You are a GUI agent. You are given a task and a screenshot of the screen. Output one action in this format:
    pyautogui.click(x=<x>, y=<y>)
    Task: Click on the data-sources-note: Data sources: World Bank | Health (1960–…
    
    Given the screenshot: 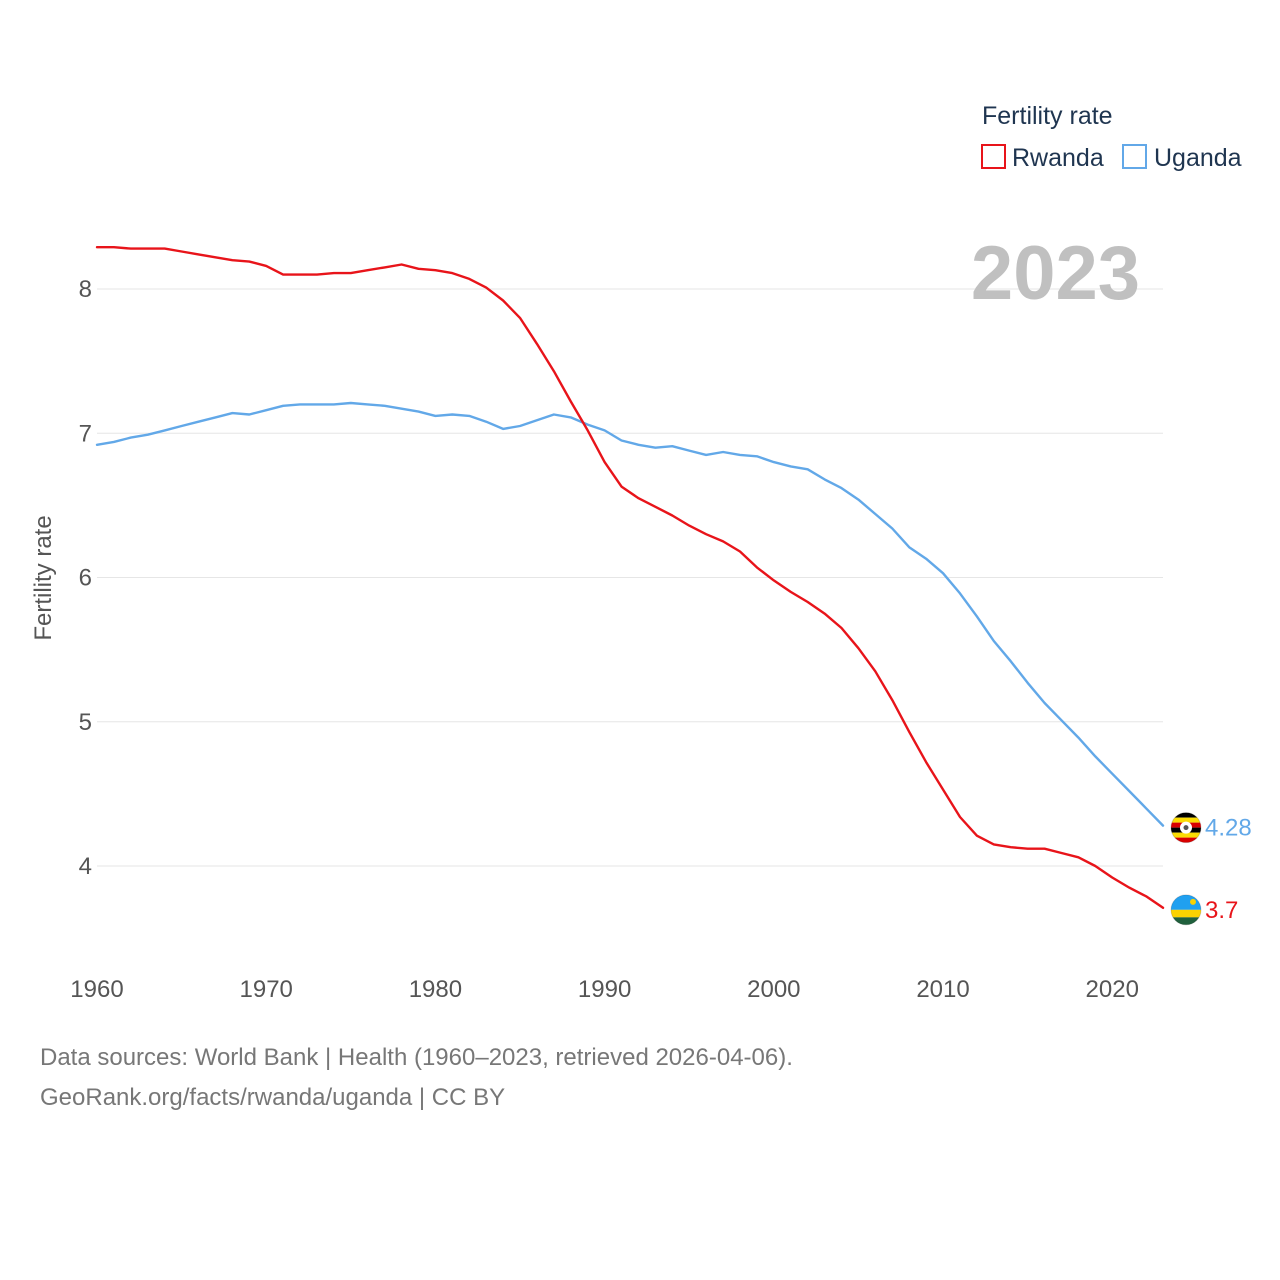 What is the action you would take?
    pyautogui.click(x=416, y=1057)
    